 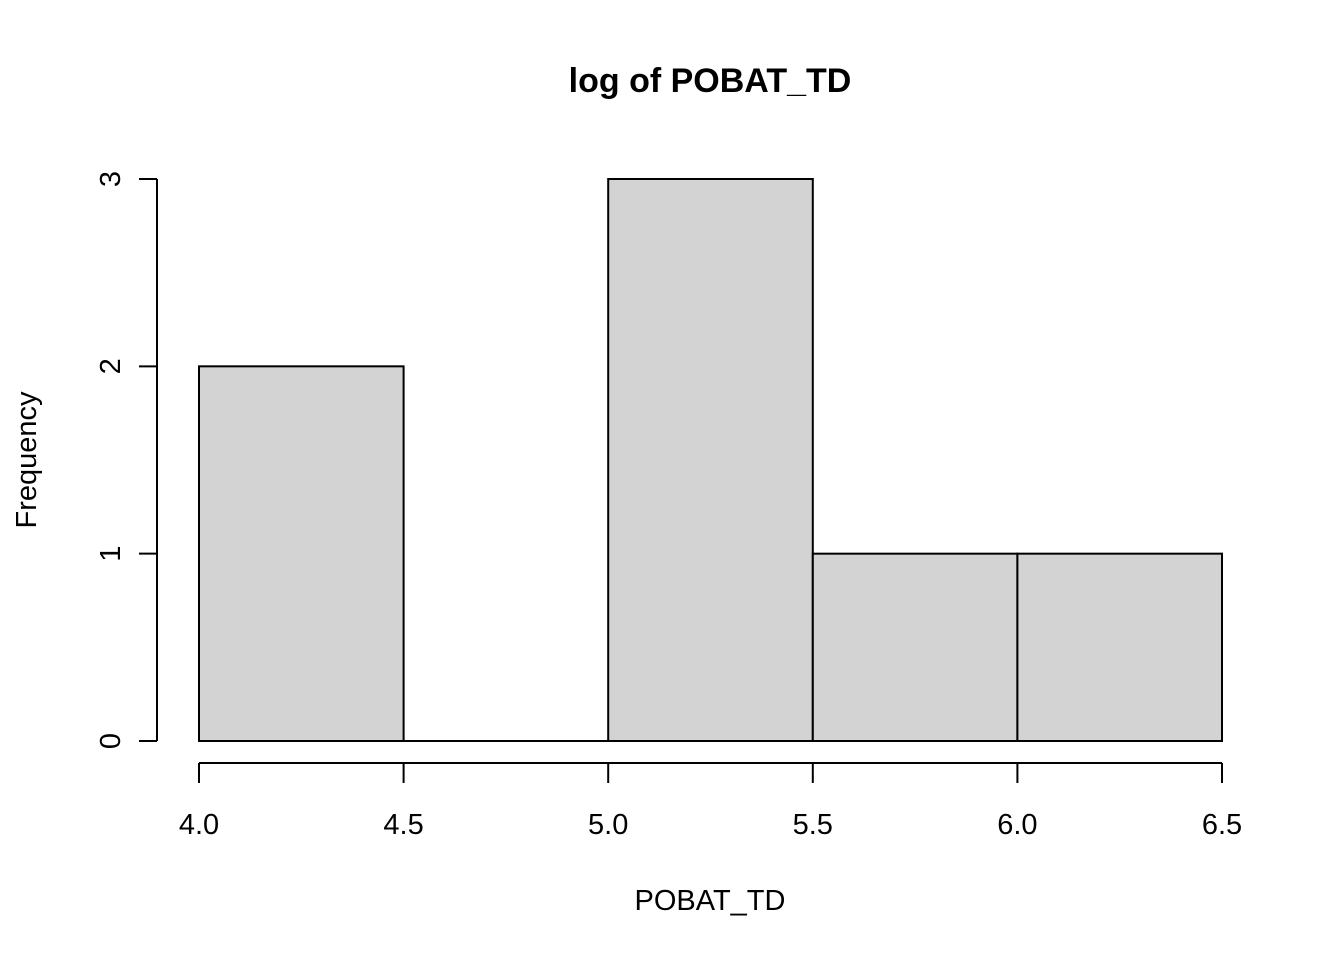 I want to click on x-axis-label: POBAT_TD, so click(x=710, y=901).